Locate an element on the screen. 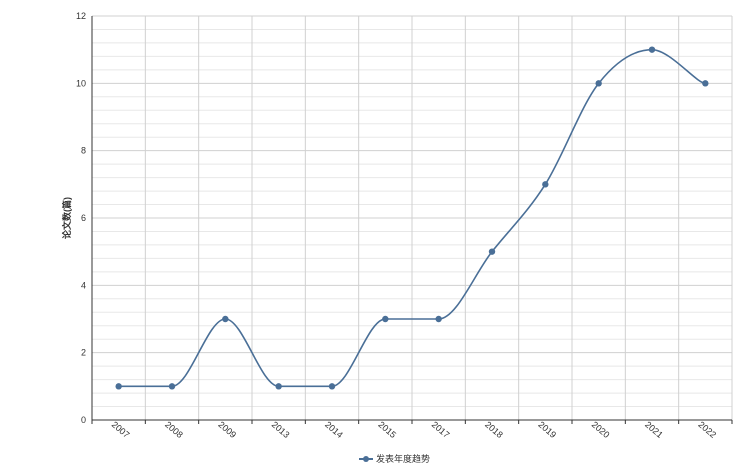  legend: 发表年度趋势 is located at coordinates (394, 458).